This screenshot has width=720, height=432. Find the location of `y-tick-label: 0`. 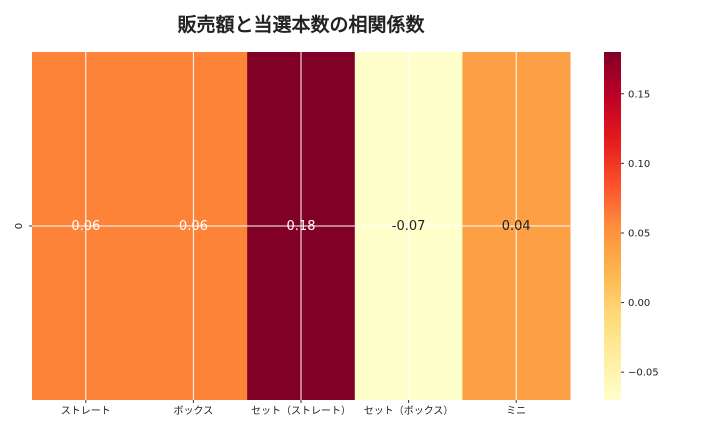

y-tick-label: 0 is located at coordinates (19, 226).